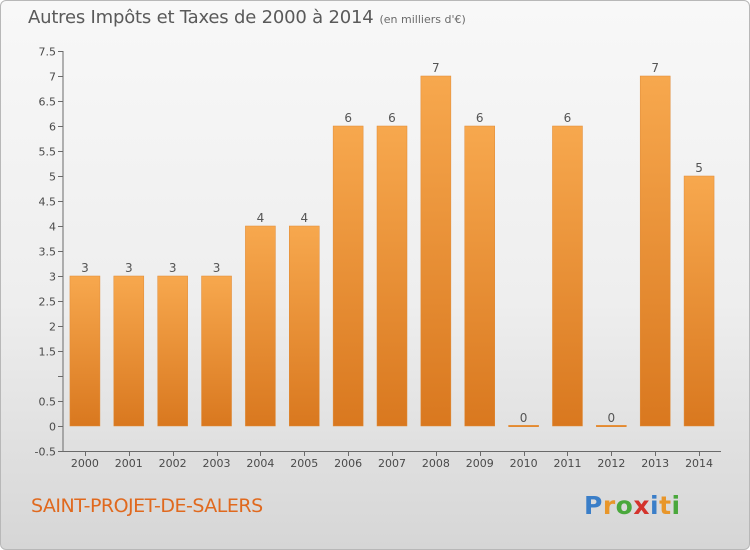 The image size is (750, 550). I want to click on chart-title-text: Autres Impôts et Taxes de 2000 à 2014, so click(201, 17).